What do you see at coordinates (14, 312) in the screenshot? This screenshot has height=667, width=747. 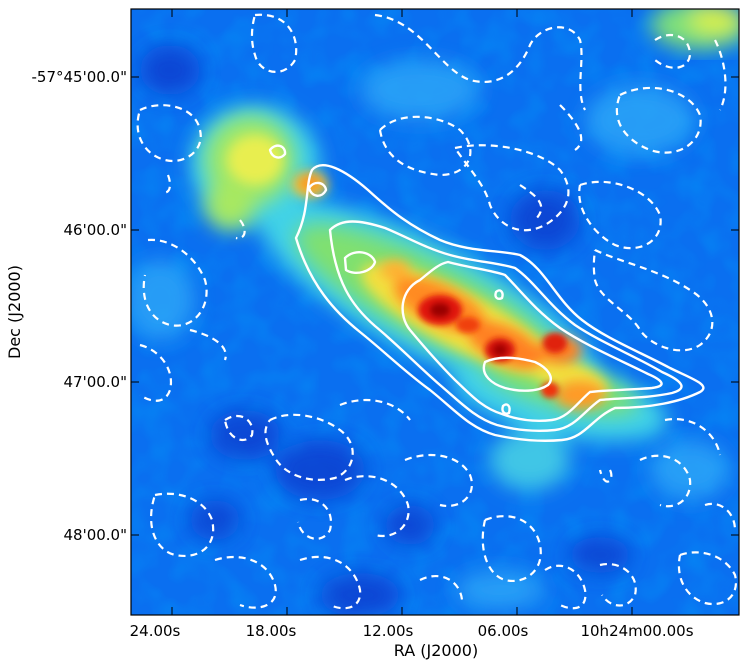 I see `y-axis-label: Dec (J2000)` at bounding box center [14, 312].